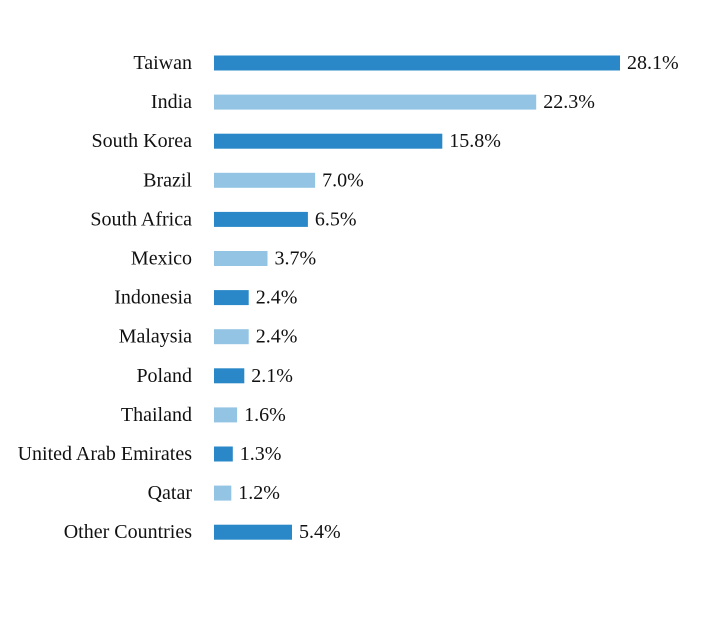 The image size is (716, 641). Describe the element at coordinates (320, 532) in the screenshot. I see `value-label: 5.4%` at that location.